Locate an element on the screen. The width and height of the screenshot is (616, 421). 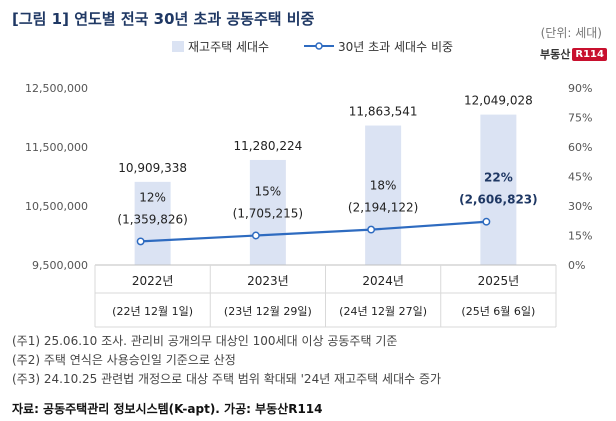
share-count-label: (1,359,826) is located at coordinates (152, 219).